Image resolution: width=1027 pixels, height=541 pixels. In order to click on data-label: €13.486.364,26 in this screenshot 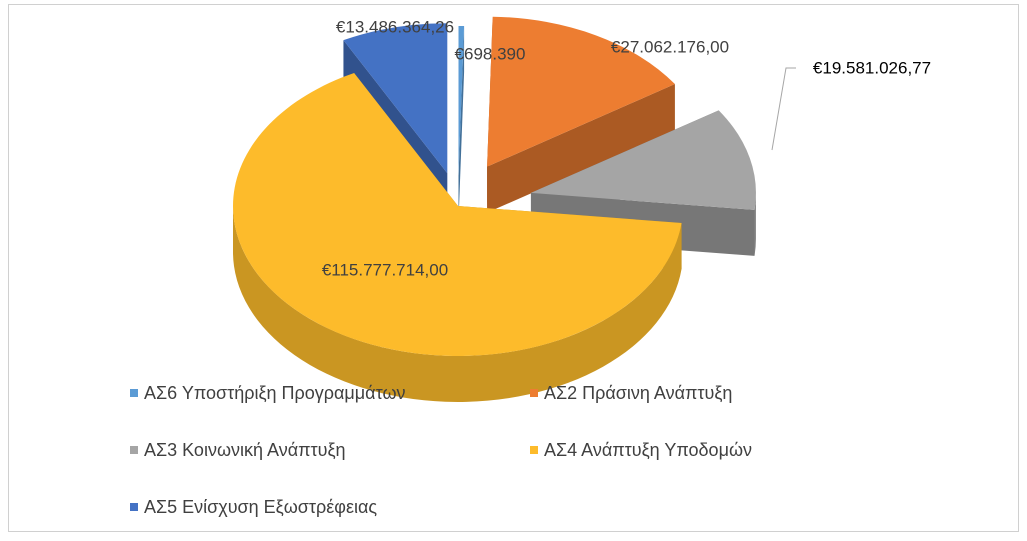, I will do `click(395, 26)`.